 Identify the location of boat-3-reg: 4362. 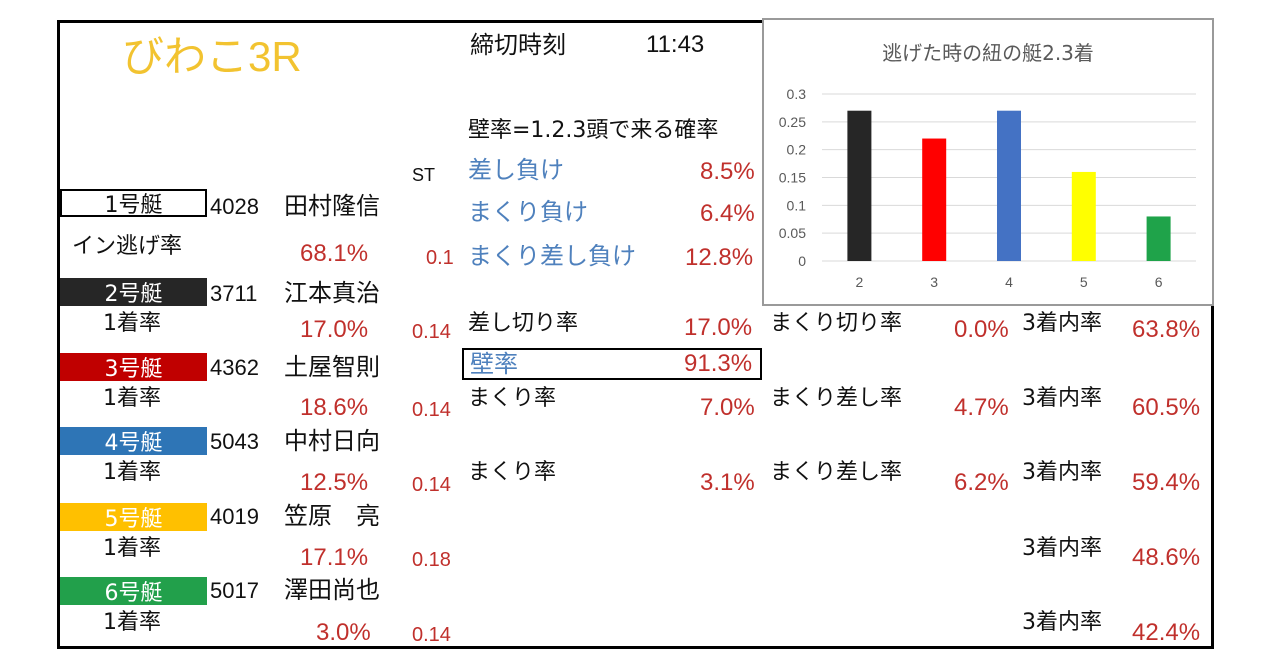
(234, 367).